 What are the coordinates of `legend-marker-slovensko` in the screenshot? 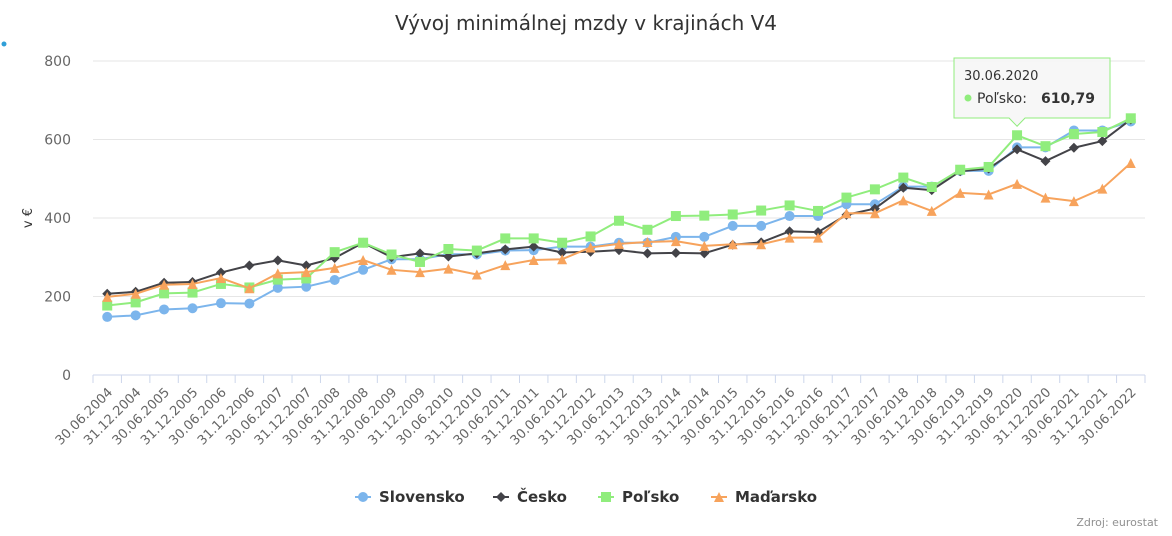 It's located at (363, 497).